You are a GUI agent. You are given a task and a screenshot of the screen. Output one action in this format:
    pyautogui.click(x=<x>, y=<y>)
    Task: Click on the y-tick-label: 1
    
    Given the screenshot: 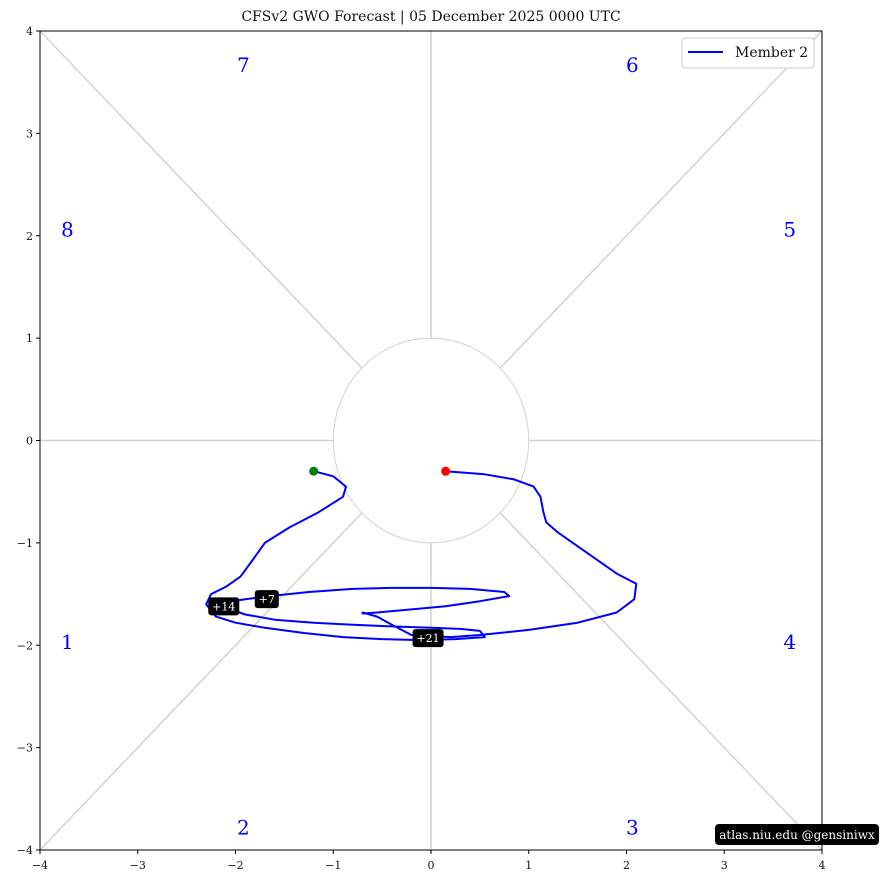 What is the action you would take?
    pyautogui.click(x=29, y=338)
    